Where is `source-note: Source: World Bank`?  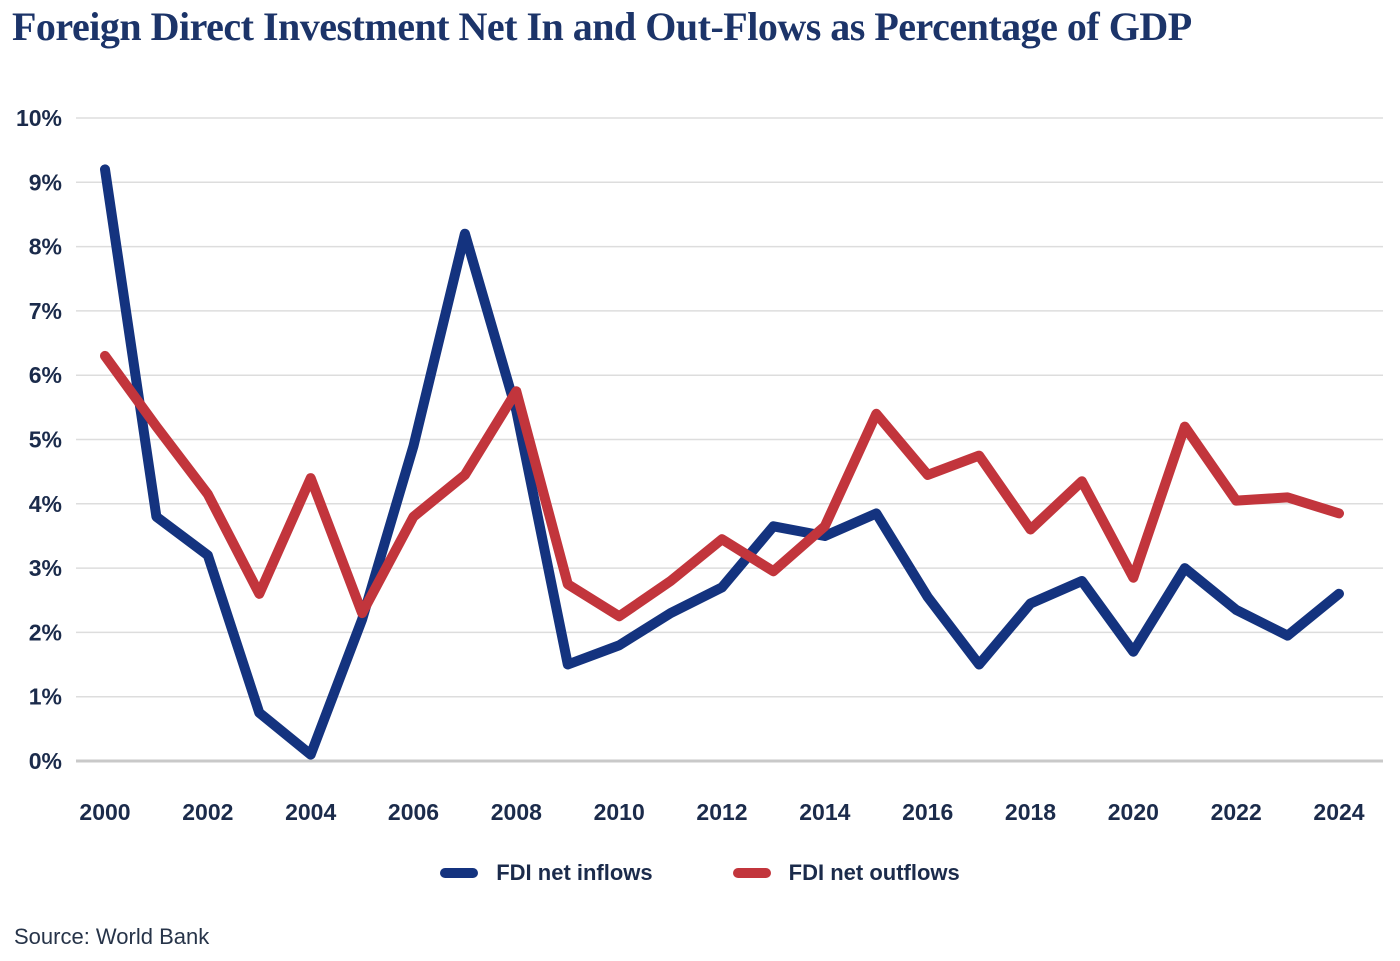 source-note: Source: World Bank is located at coordinates (112, 936).